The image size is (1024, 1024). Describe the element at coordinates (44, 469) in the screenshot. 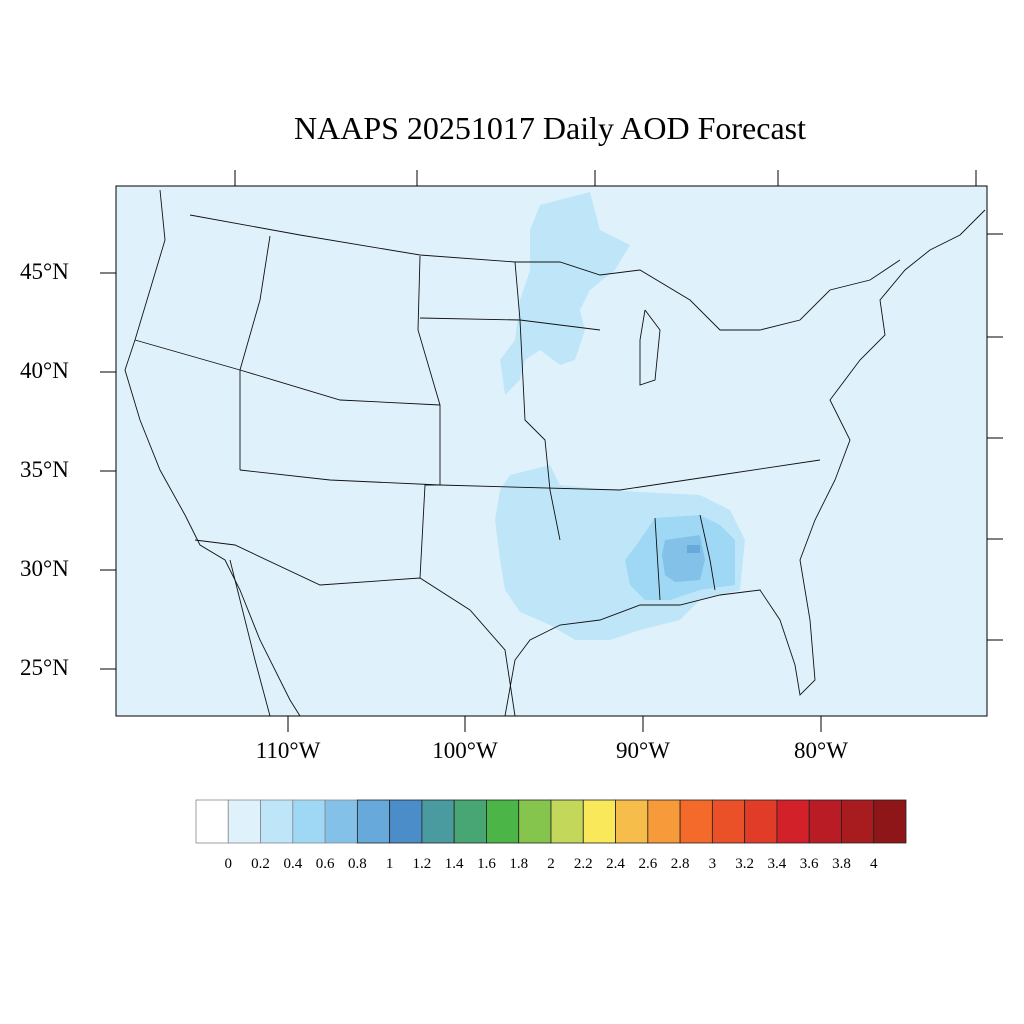

I see `lat-label: 35°N` at that location.